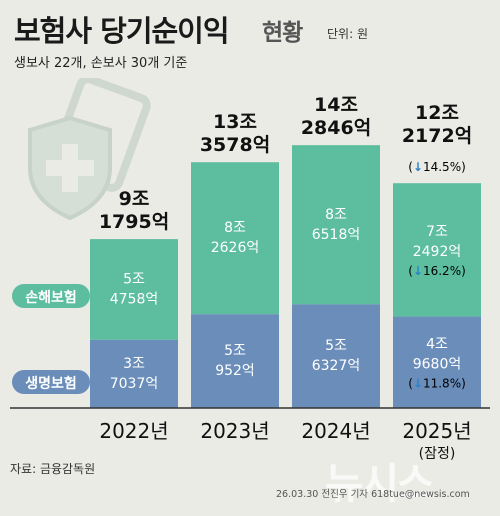 The width and height of the screenshot is (500, 516). What do you see at coordinates (336, 235) in the screenshot?
I see `nonlife-value-label: 6518억` at bounding box center [336, 235].